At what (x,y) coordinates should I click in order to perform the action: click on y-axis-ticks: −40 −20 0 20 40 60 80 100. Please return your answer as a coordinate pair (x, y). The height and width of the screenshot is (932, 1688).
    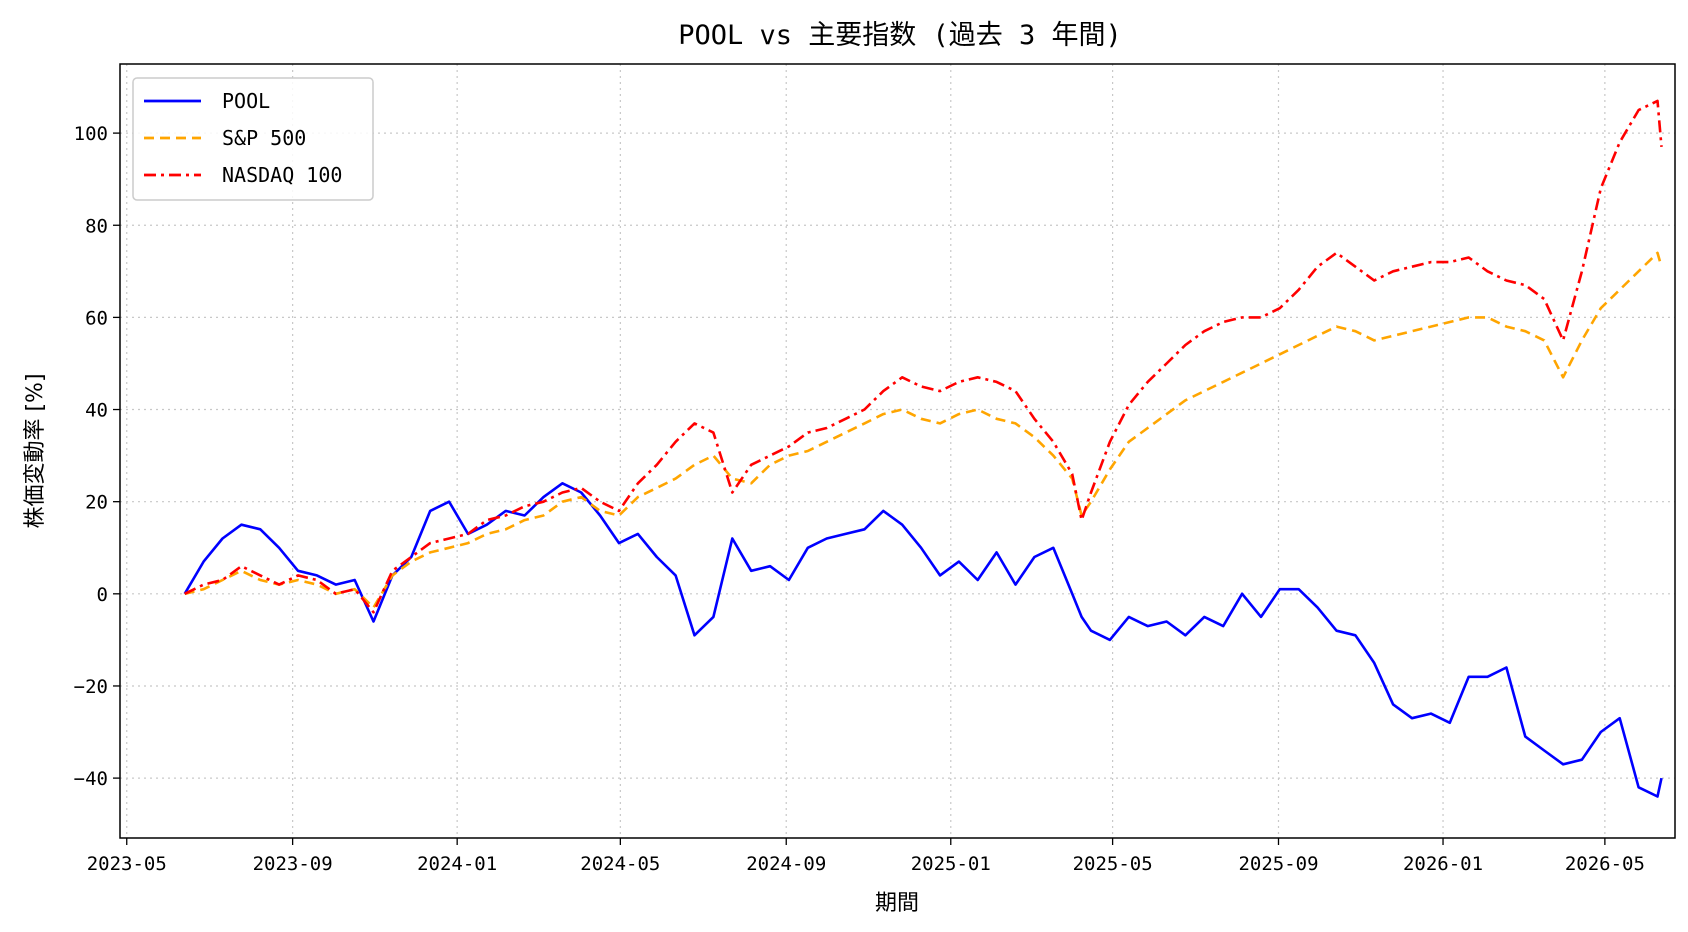
    Looking at the image, I should click on (97, 456).